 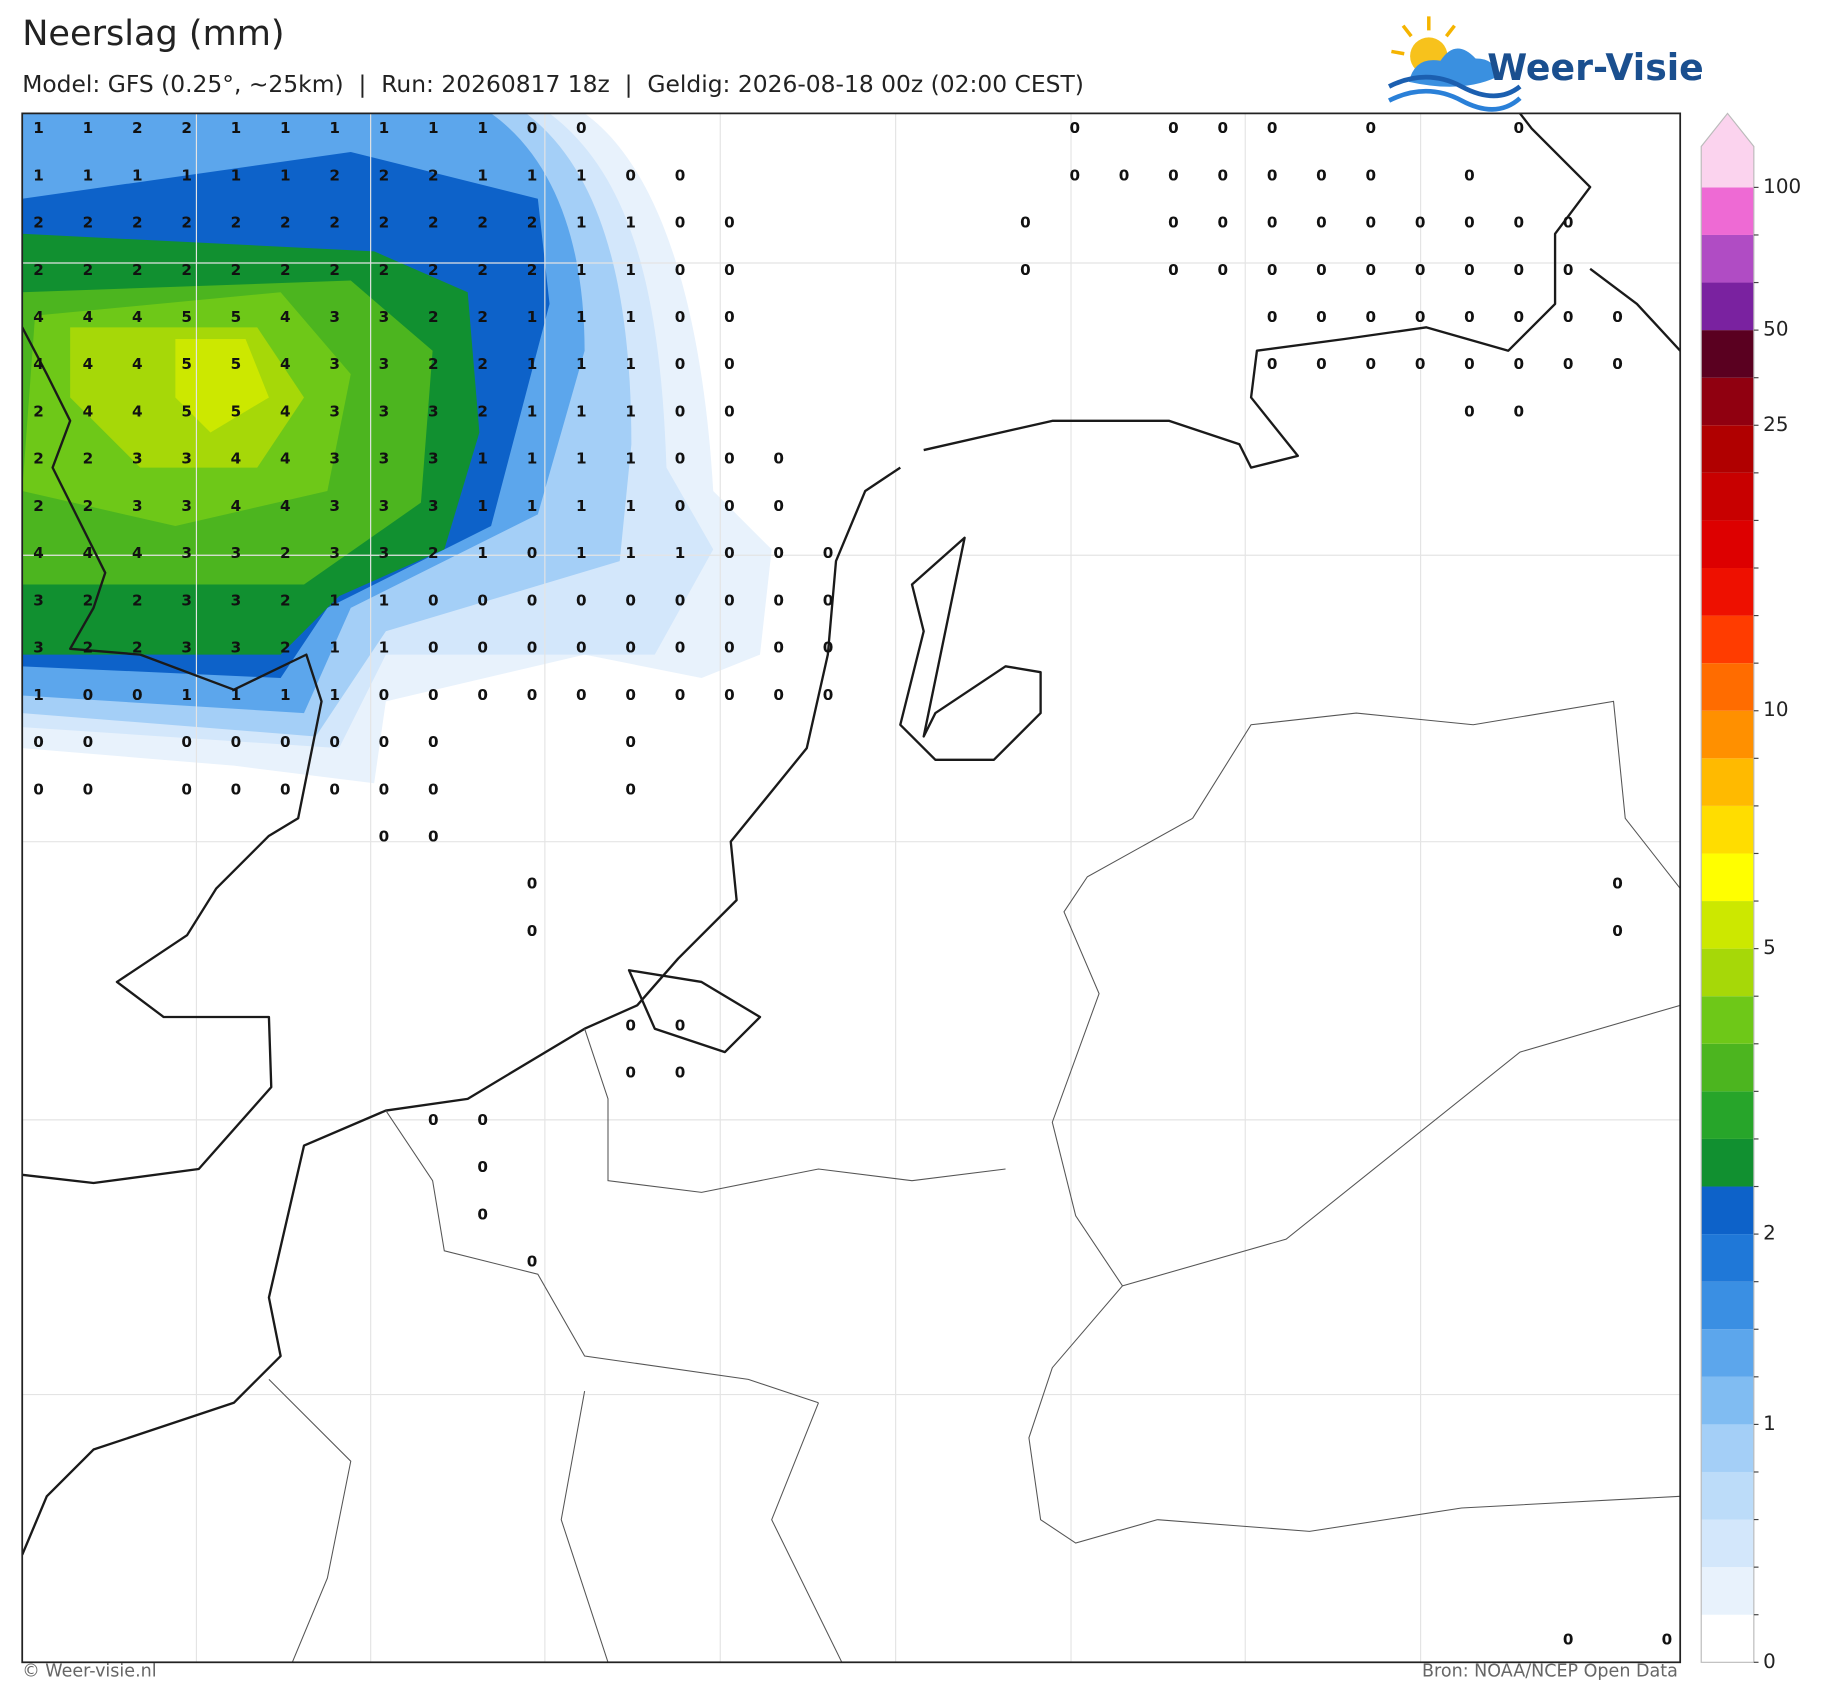 I want to click on colorbar-tick-label: 50, so click(x=1775, y=329).